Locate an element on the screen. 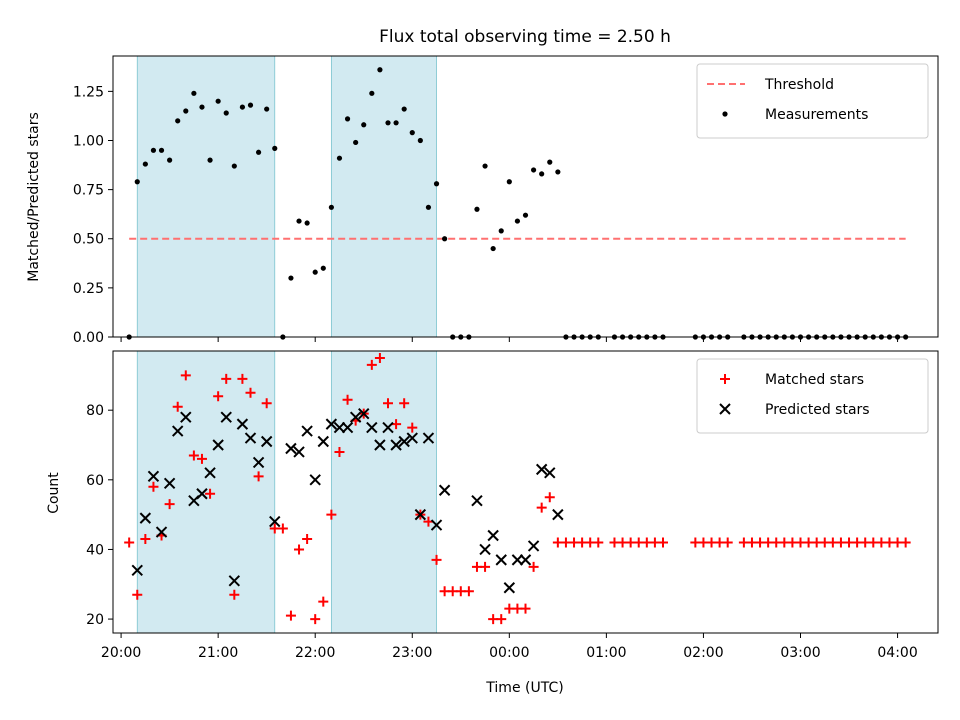 The height and width of the screenshot is (720, 960). legend-measurement-swatch is located at coordinates (725, 114).